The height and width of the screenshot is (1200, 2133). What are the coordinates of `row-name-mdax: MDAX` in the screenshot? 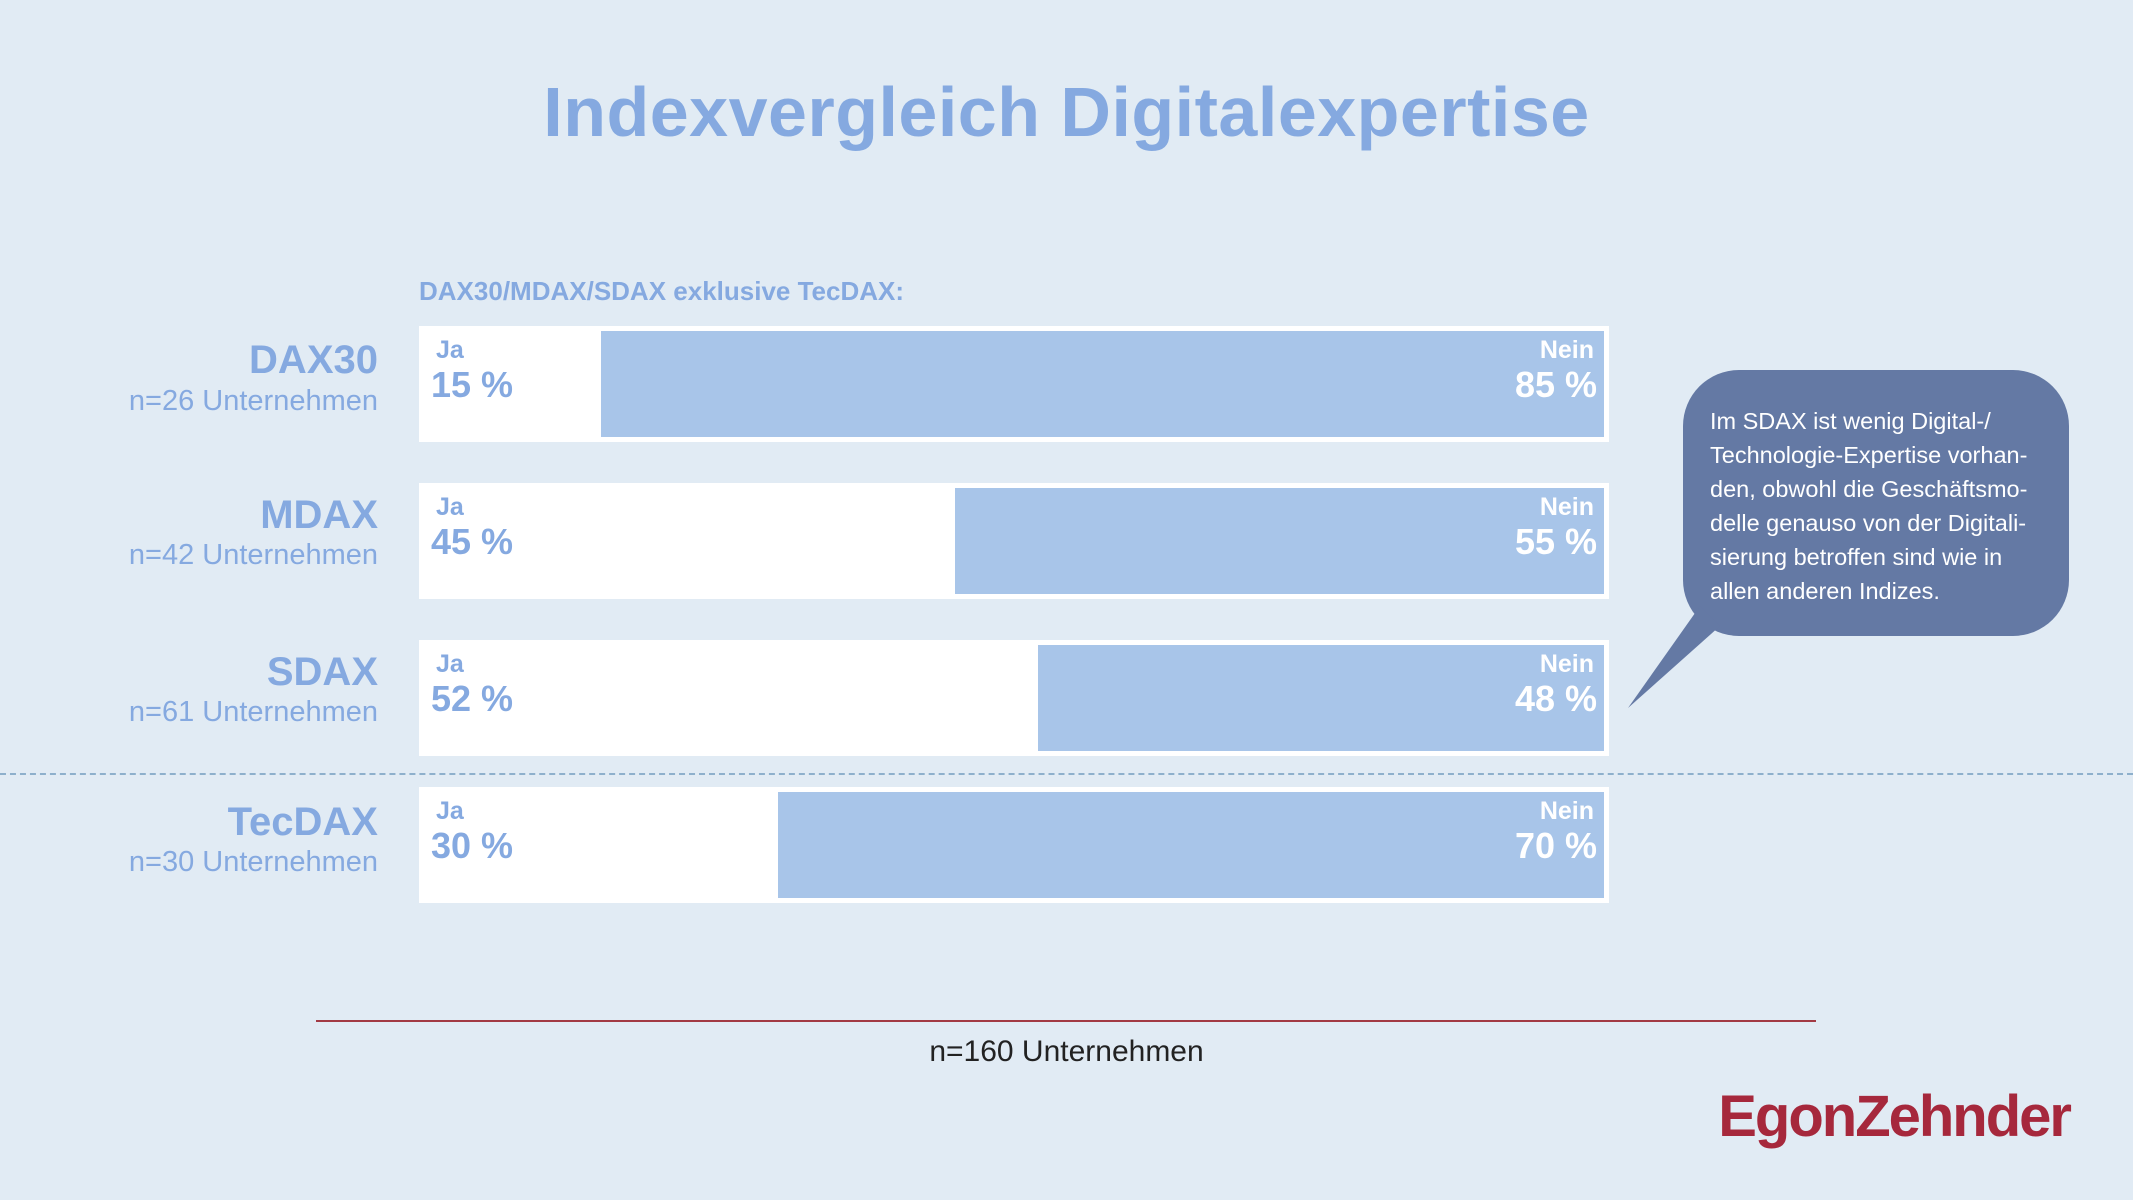 It's located at (319, 515).